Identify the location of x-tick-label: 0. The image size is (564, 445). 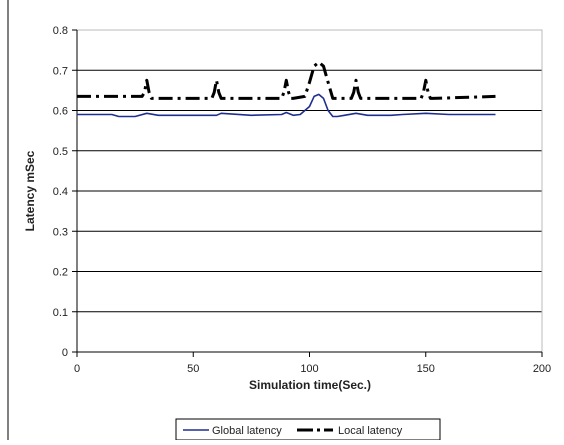
(77, 369).